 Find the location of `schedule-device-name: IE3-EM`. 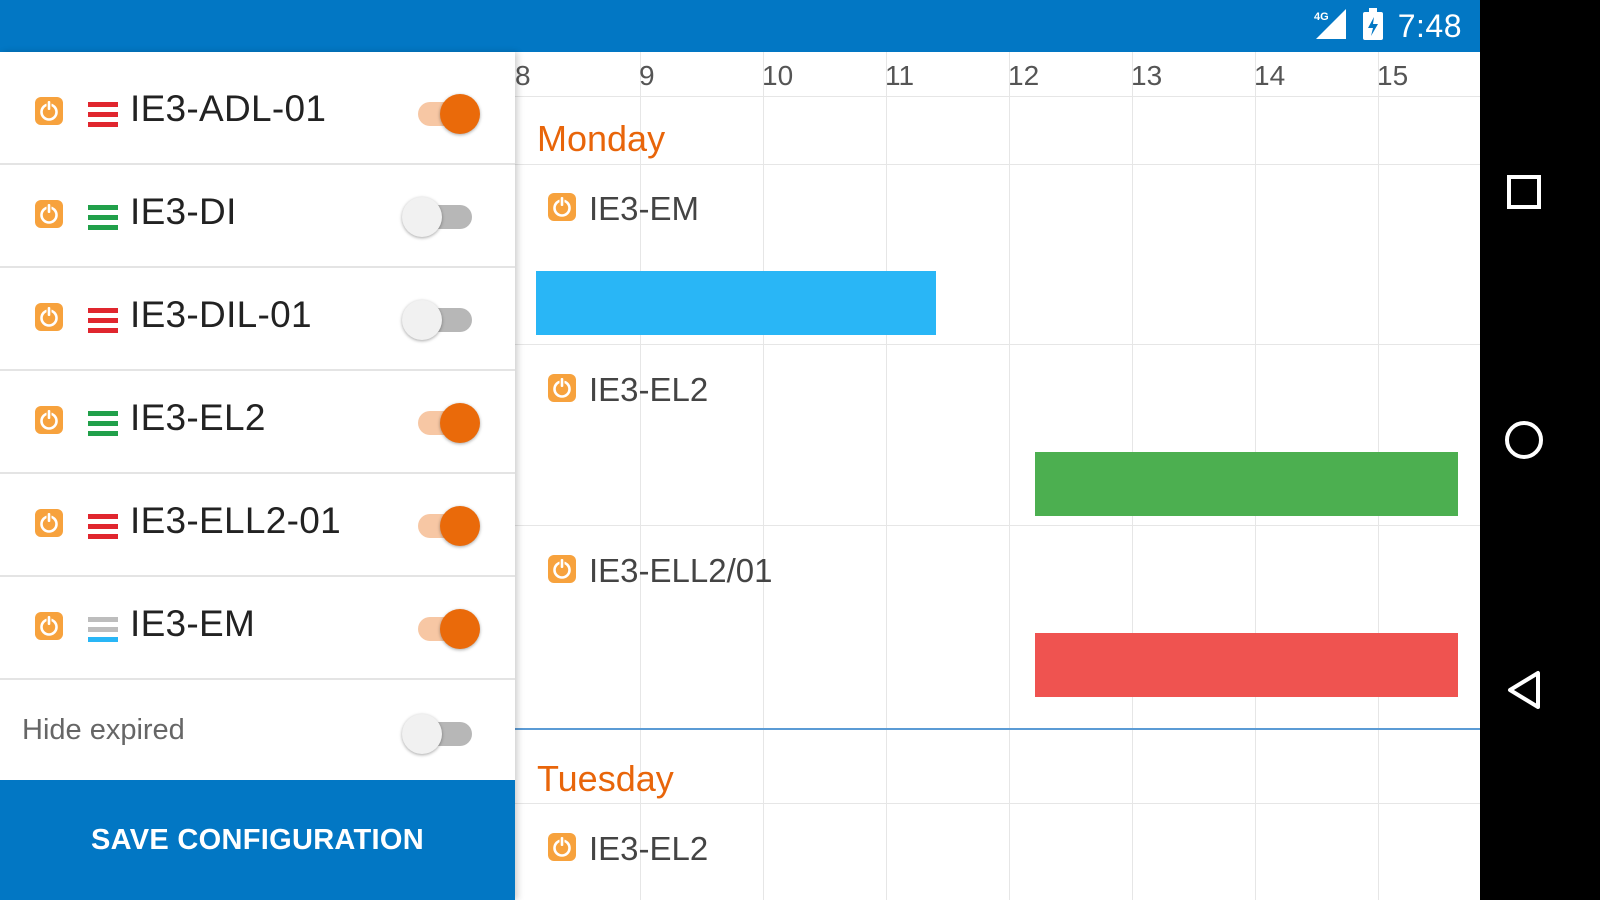

schedule-device-name: IE3-EM is located at coordinates (644, 208).